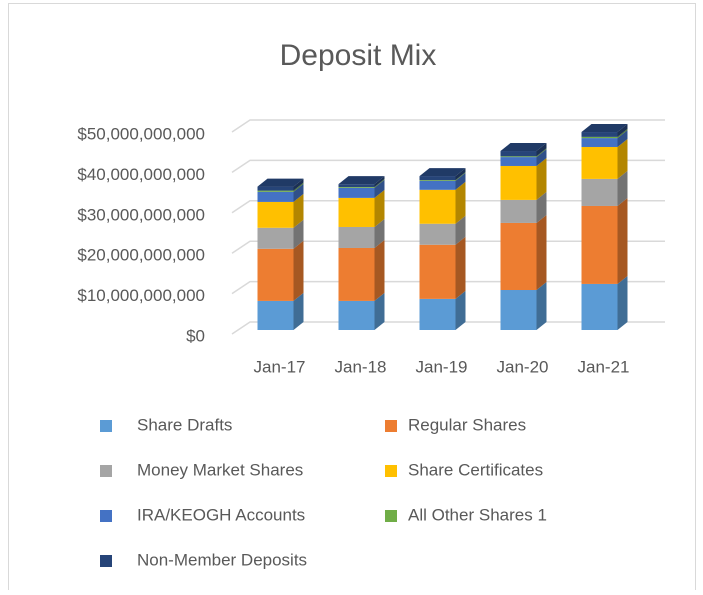  What do you see at coordinates (141, 174) in the screenshot?
I see `y-tick-label: $40,000,000,000` at bounding box center [141, 174].